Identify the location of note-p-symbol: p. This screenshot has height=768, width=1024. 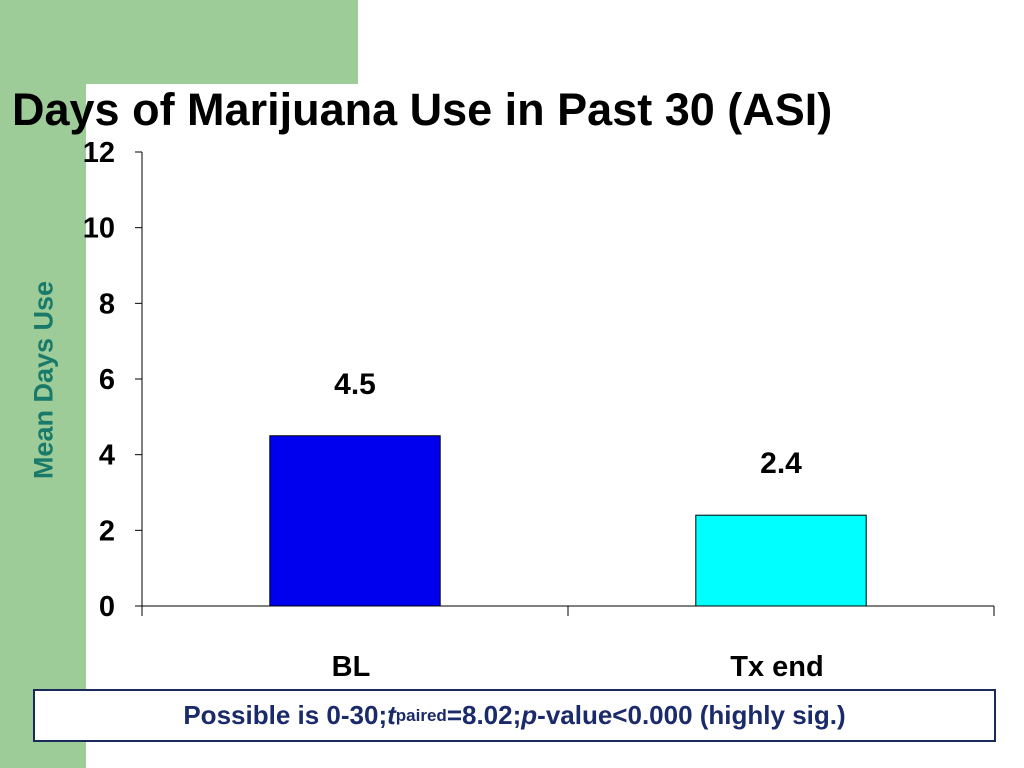
(529, 715).